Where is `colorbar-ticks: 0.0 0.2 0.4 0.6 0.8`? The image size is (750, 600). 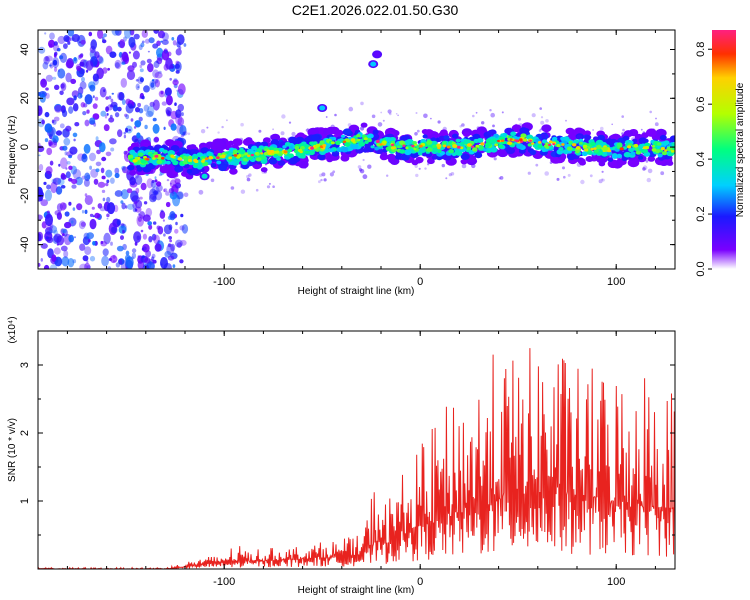 colorbar-ticks: 0.0 0.2 0.4 0.6 0.8 is located at coordinates (703, 159).